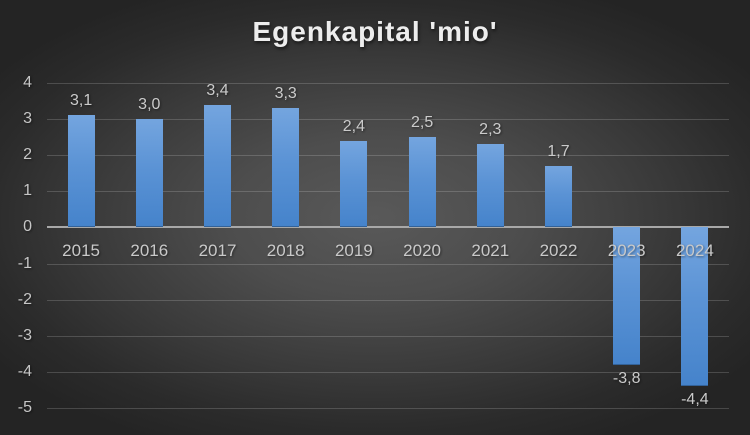 The width and height of the screenshot is (750, 435). I want to click on y-axis: 4 3 2 1 0 -1 -2 -3 -4 -5, so click(18, 217).